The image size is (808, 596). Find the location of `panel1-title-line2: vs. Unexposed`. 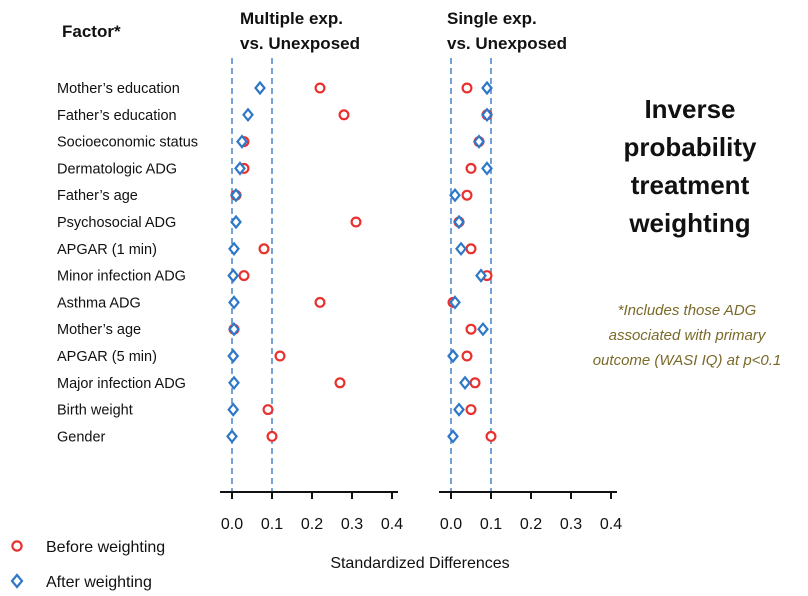

panel1-title-line2: vs. Unexposed is located at coordinates (300, 43).